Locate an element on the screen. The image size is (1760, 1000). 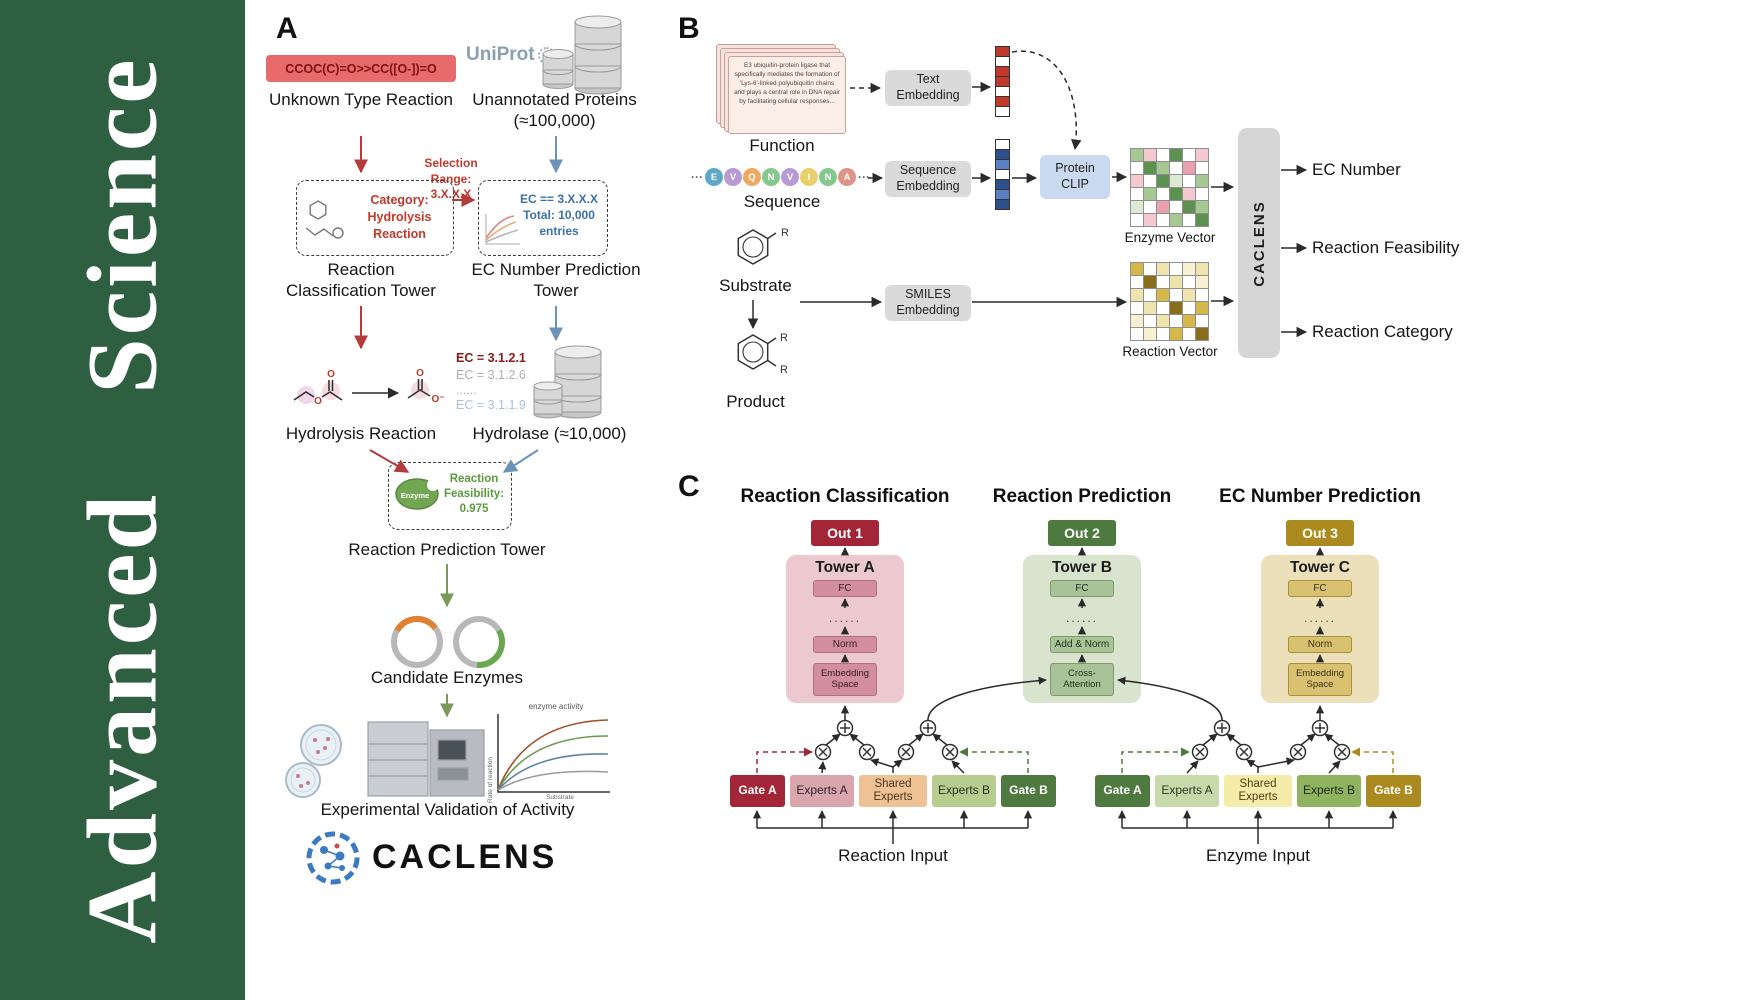
gate-a-reaction: Gate A is located at coordinates (757, 791).